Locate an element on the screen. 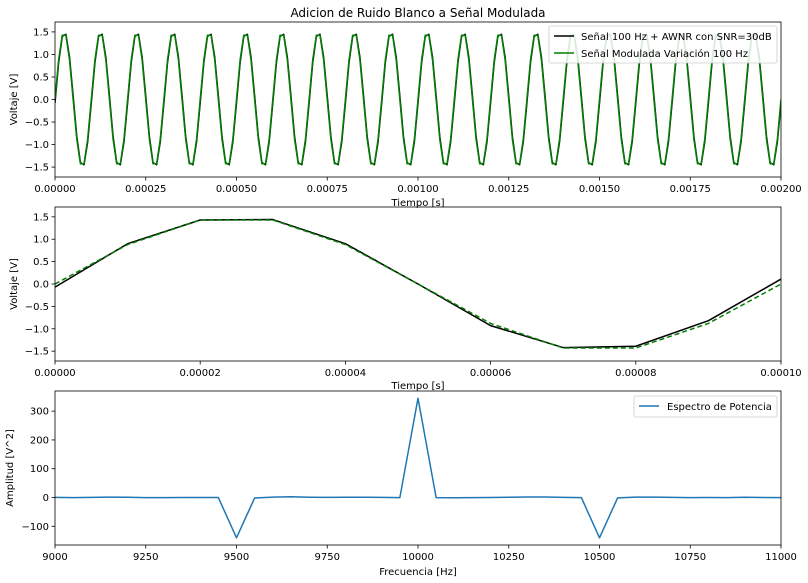 The image size is (808, 583). x-tick-label: 0.00125 is located at coordinates (508, 189).